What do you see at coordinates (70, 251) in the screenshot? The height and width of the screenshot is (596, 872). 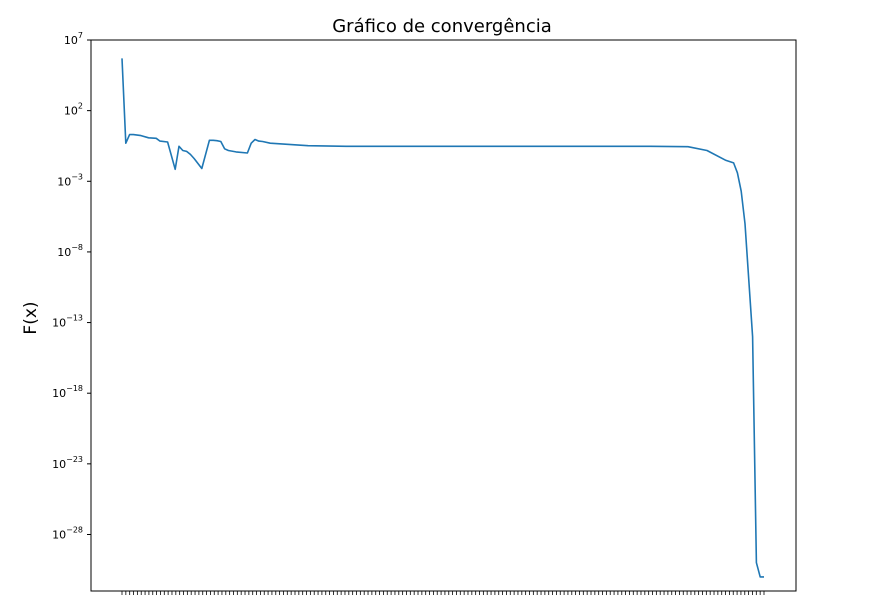 I see `y-tick-label: 10⁻⁸` at bounding box center [70, 251].